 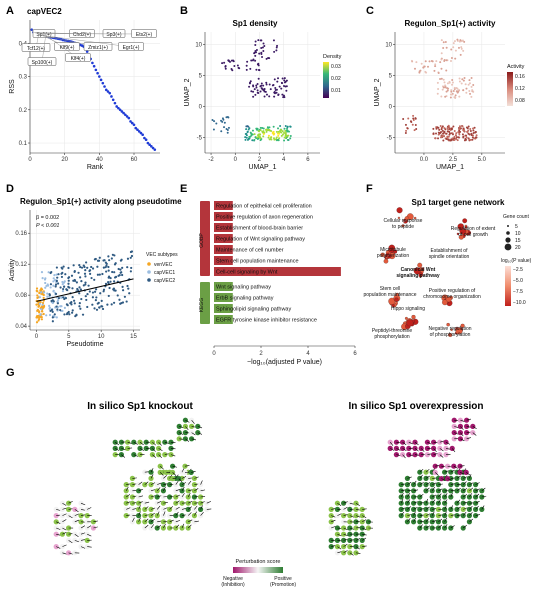 What do you see at coordinates (223, 260) in the screenshot?
I see `term-bar` at bounding box center [223, 260].